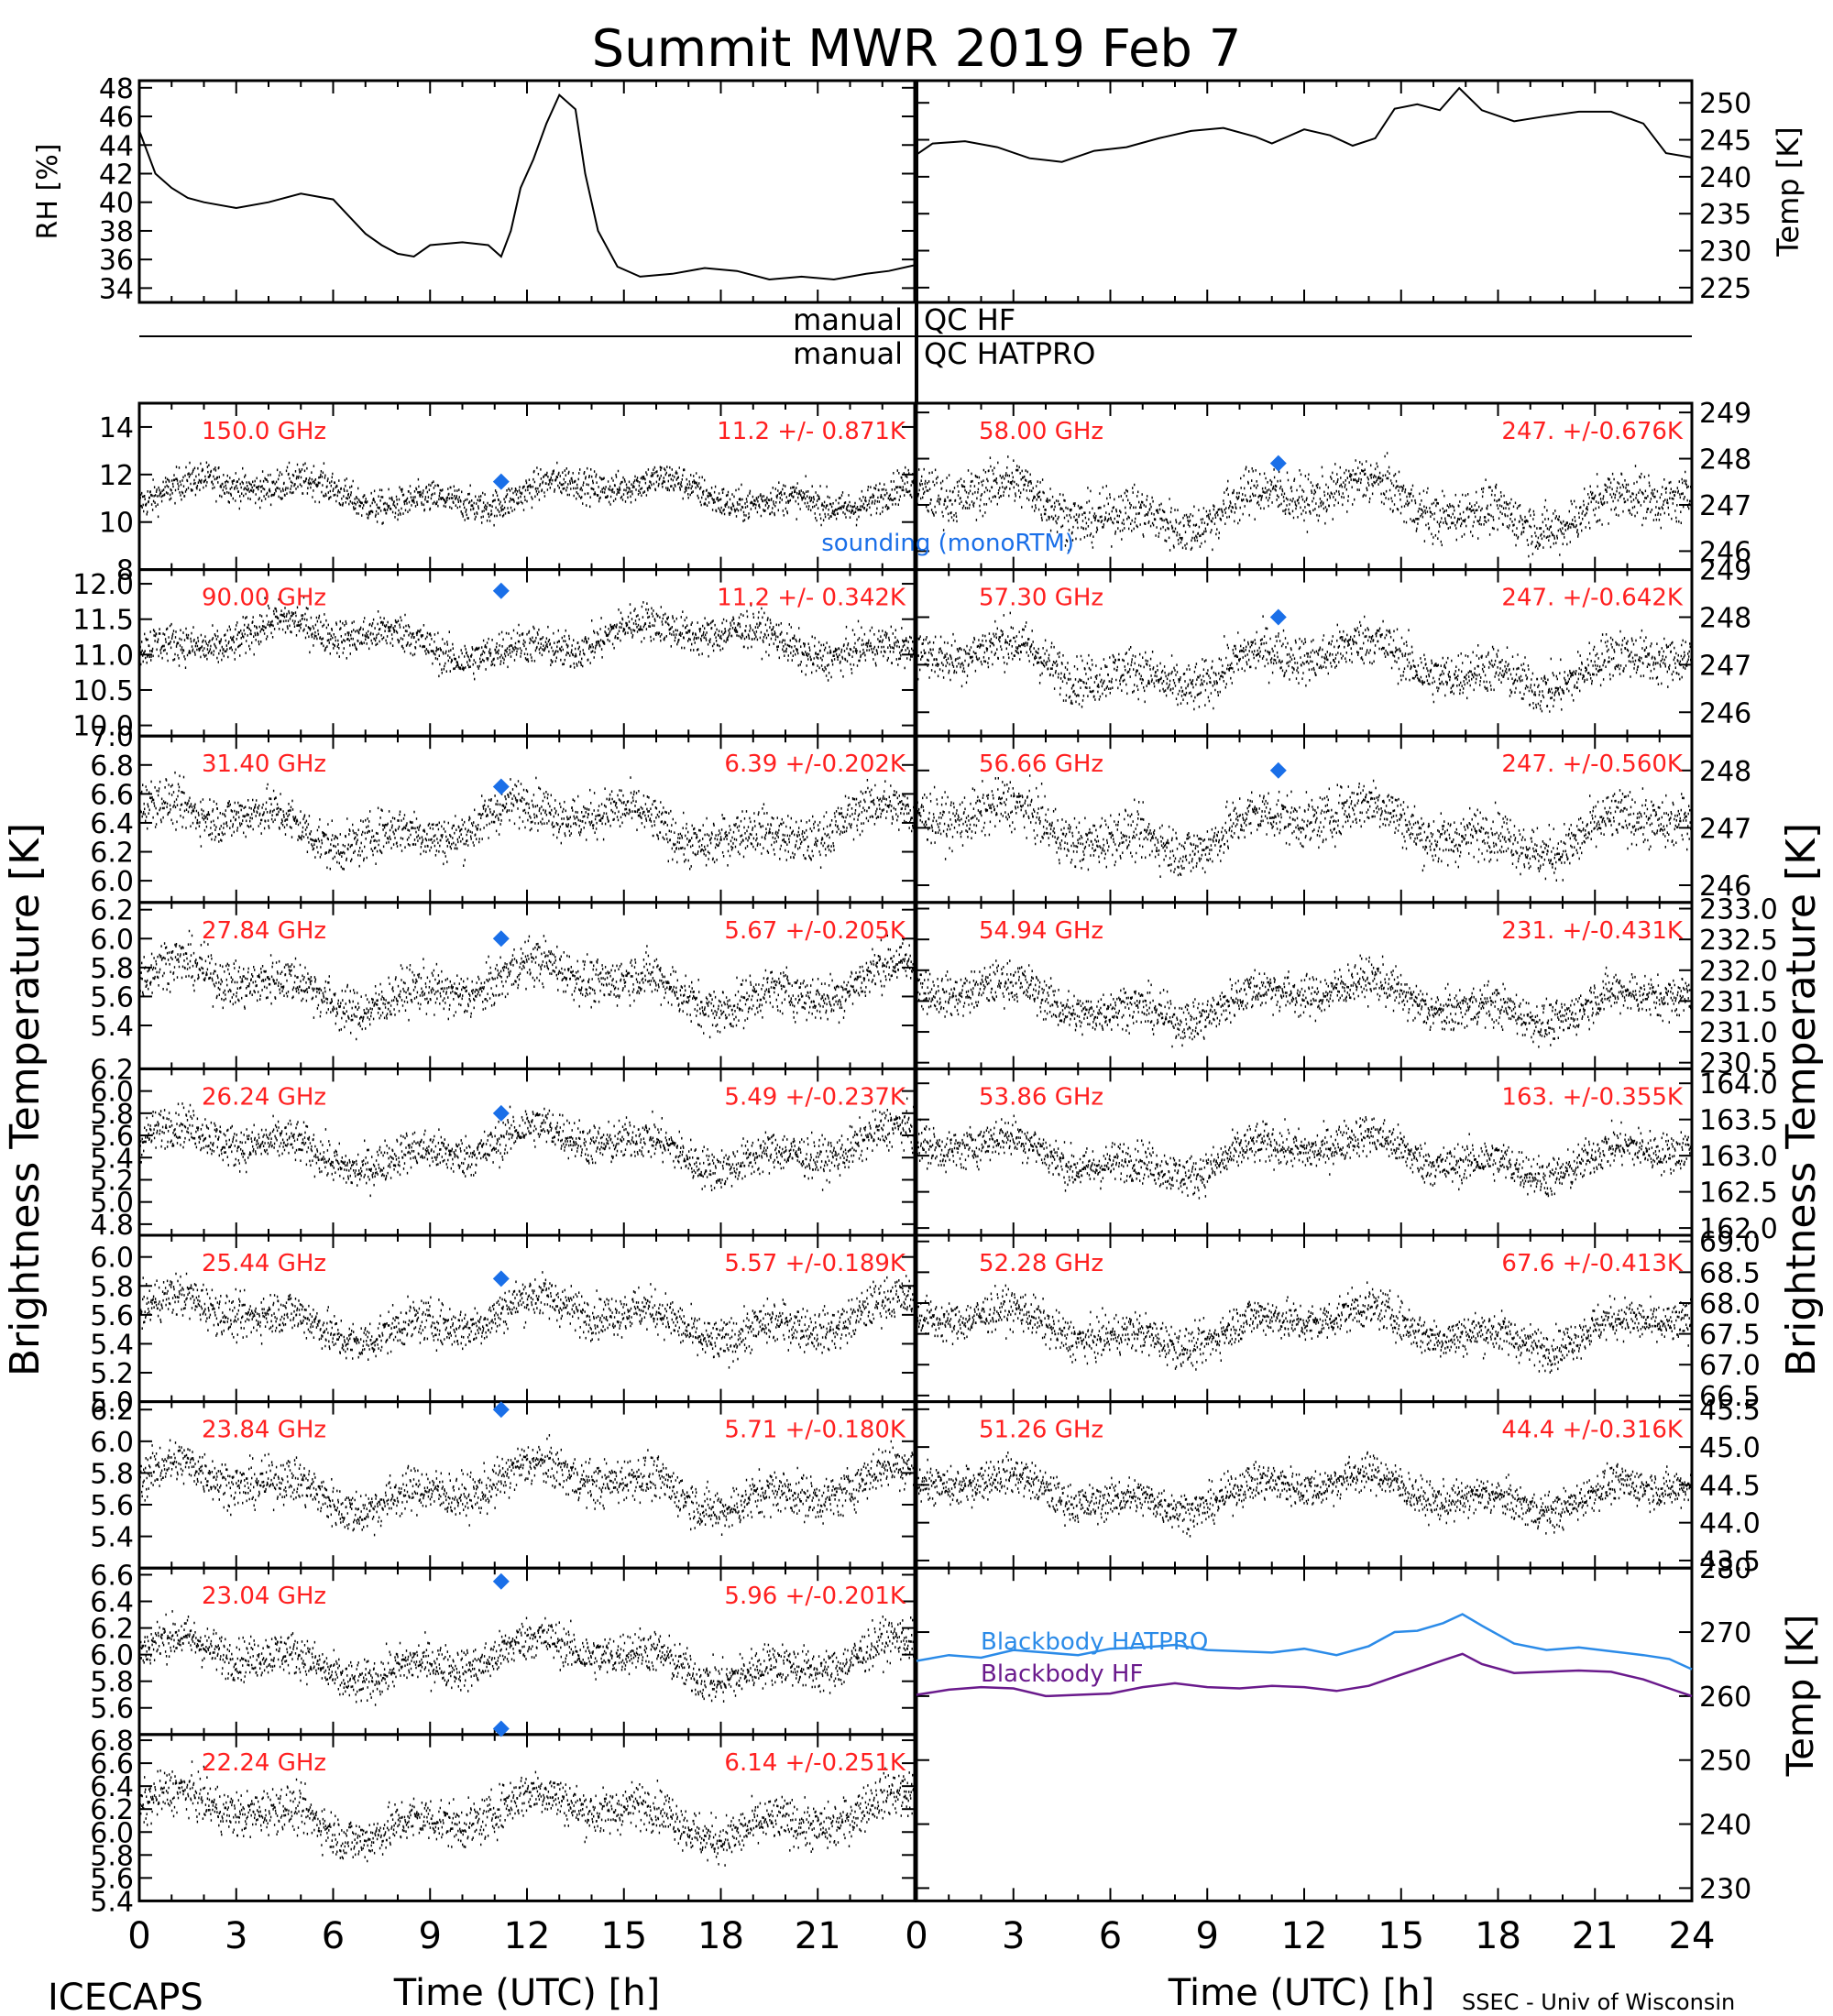 Image resolution: width=1833 pixels, height=2016 pixels. What do you see at coordinates (264, 1763) in the screenshot?
I see `ch_2224-label: 22.24 GHz` at bounding box center [264, 1763].